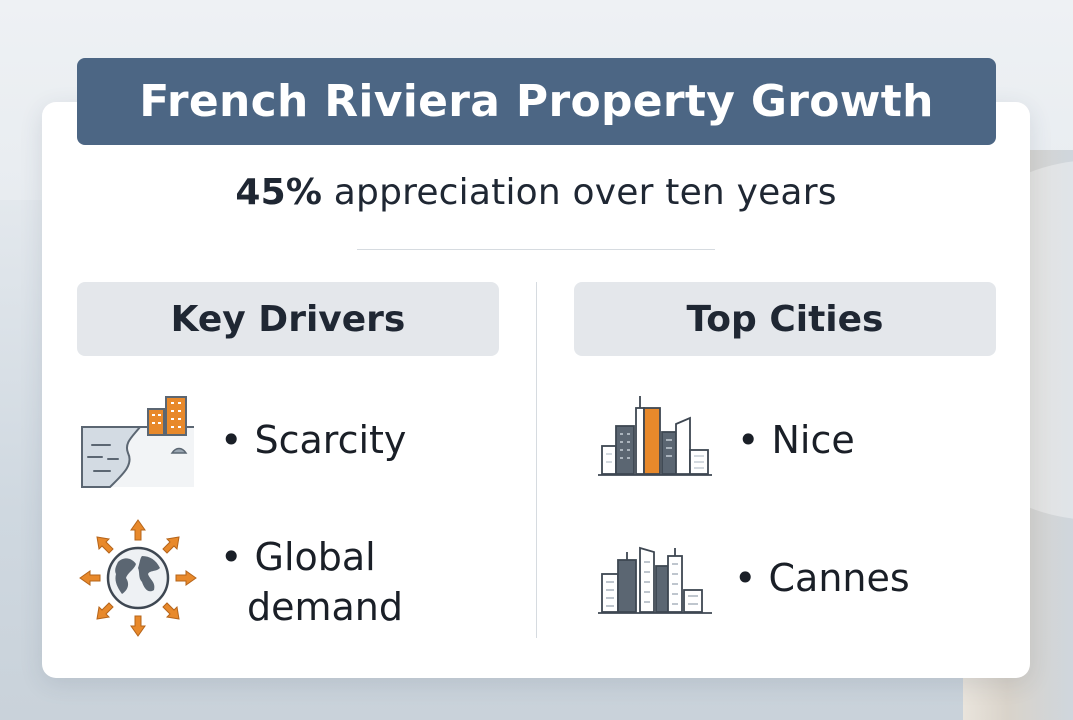 This screenshot has height=720, width=1073. I want to click on city-cannes: • Cannes, so click(822, 578).